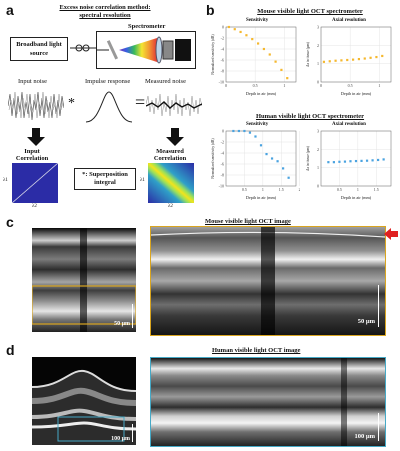  What do you see at coordinates (213, 158) in the screenshot?
I see `y-axis-label: Normalized sensitivity (dB)` at bounding box center [213, 158].